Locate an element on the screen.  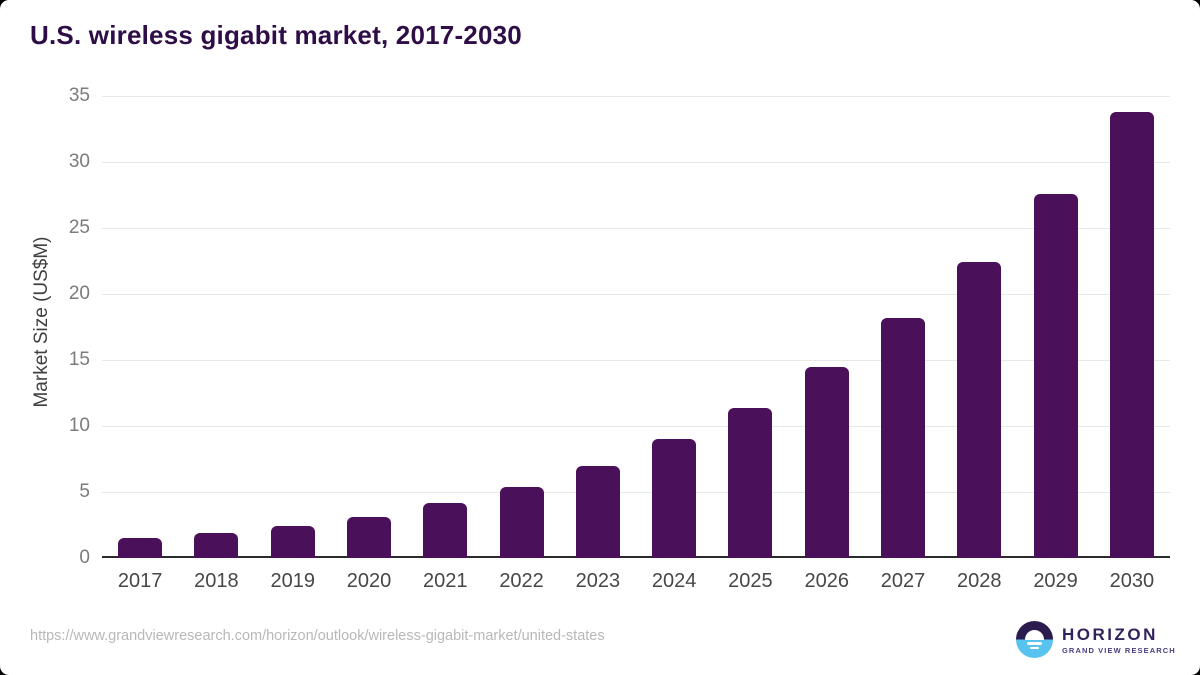
horizon-logo-icon is located at coordinates (1034, 639).